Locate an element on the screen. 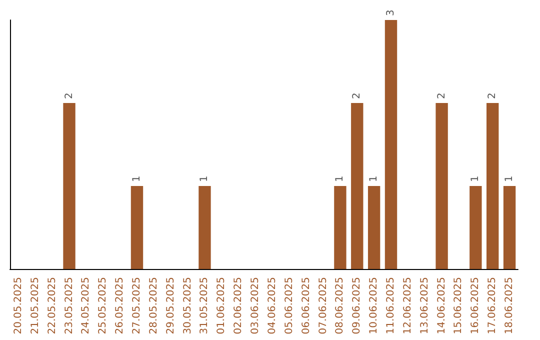 The height and width of the screenshot is (340, 540). x-tick-label: 21.05.2025 is located at coordinates (35, 305).